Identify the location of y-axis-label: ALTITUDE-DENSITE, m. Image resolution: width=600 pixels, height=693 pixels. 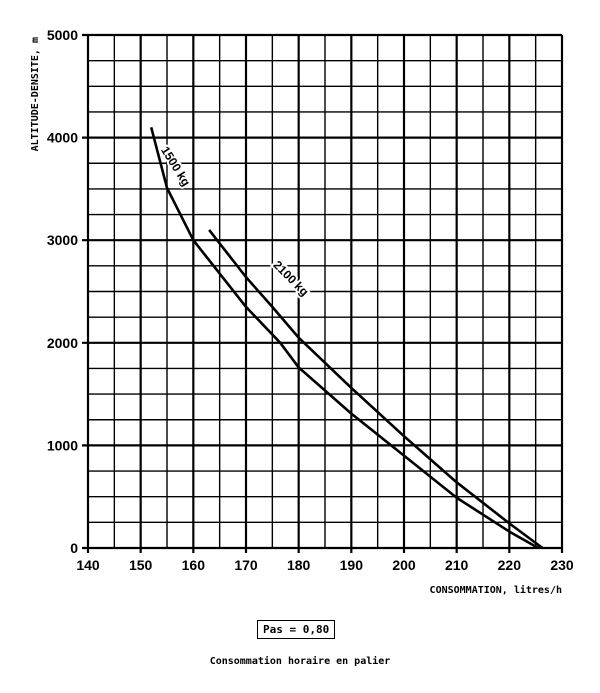
(35, 94).